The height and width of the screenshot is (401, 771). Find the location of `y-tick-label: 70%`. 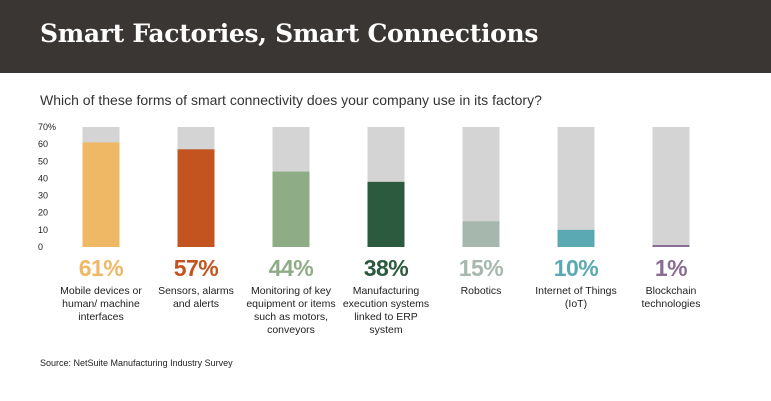

y-tick-label: 70% is located at coordinates (47, 127).